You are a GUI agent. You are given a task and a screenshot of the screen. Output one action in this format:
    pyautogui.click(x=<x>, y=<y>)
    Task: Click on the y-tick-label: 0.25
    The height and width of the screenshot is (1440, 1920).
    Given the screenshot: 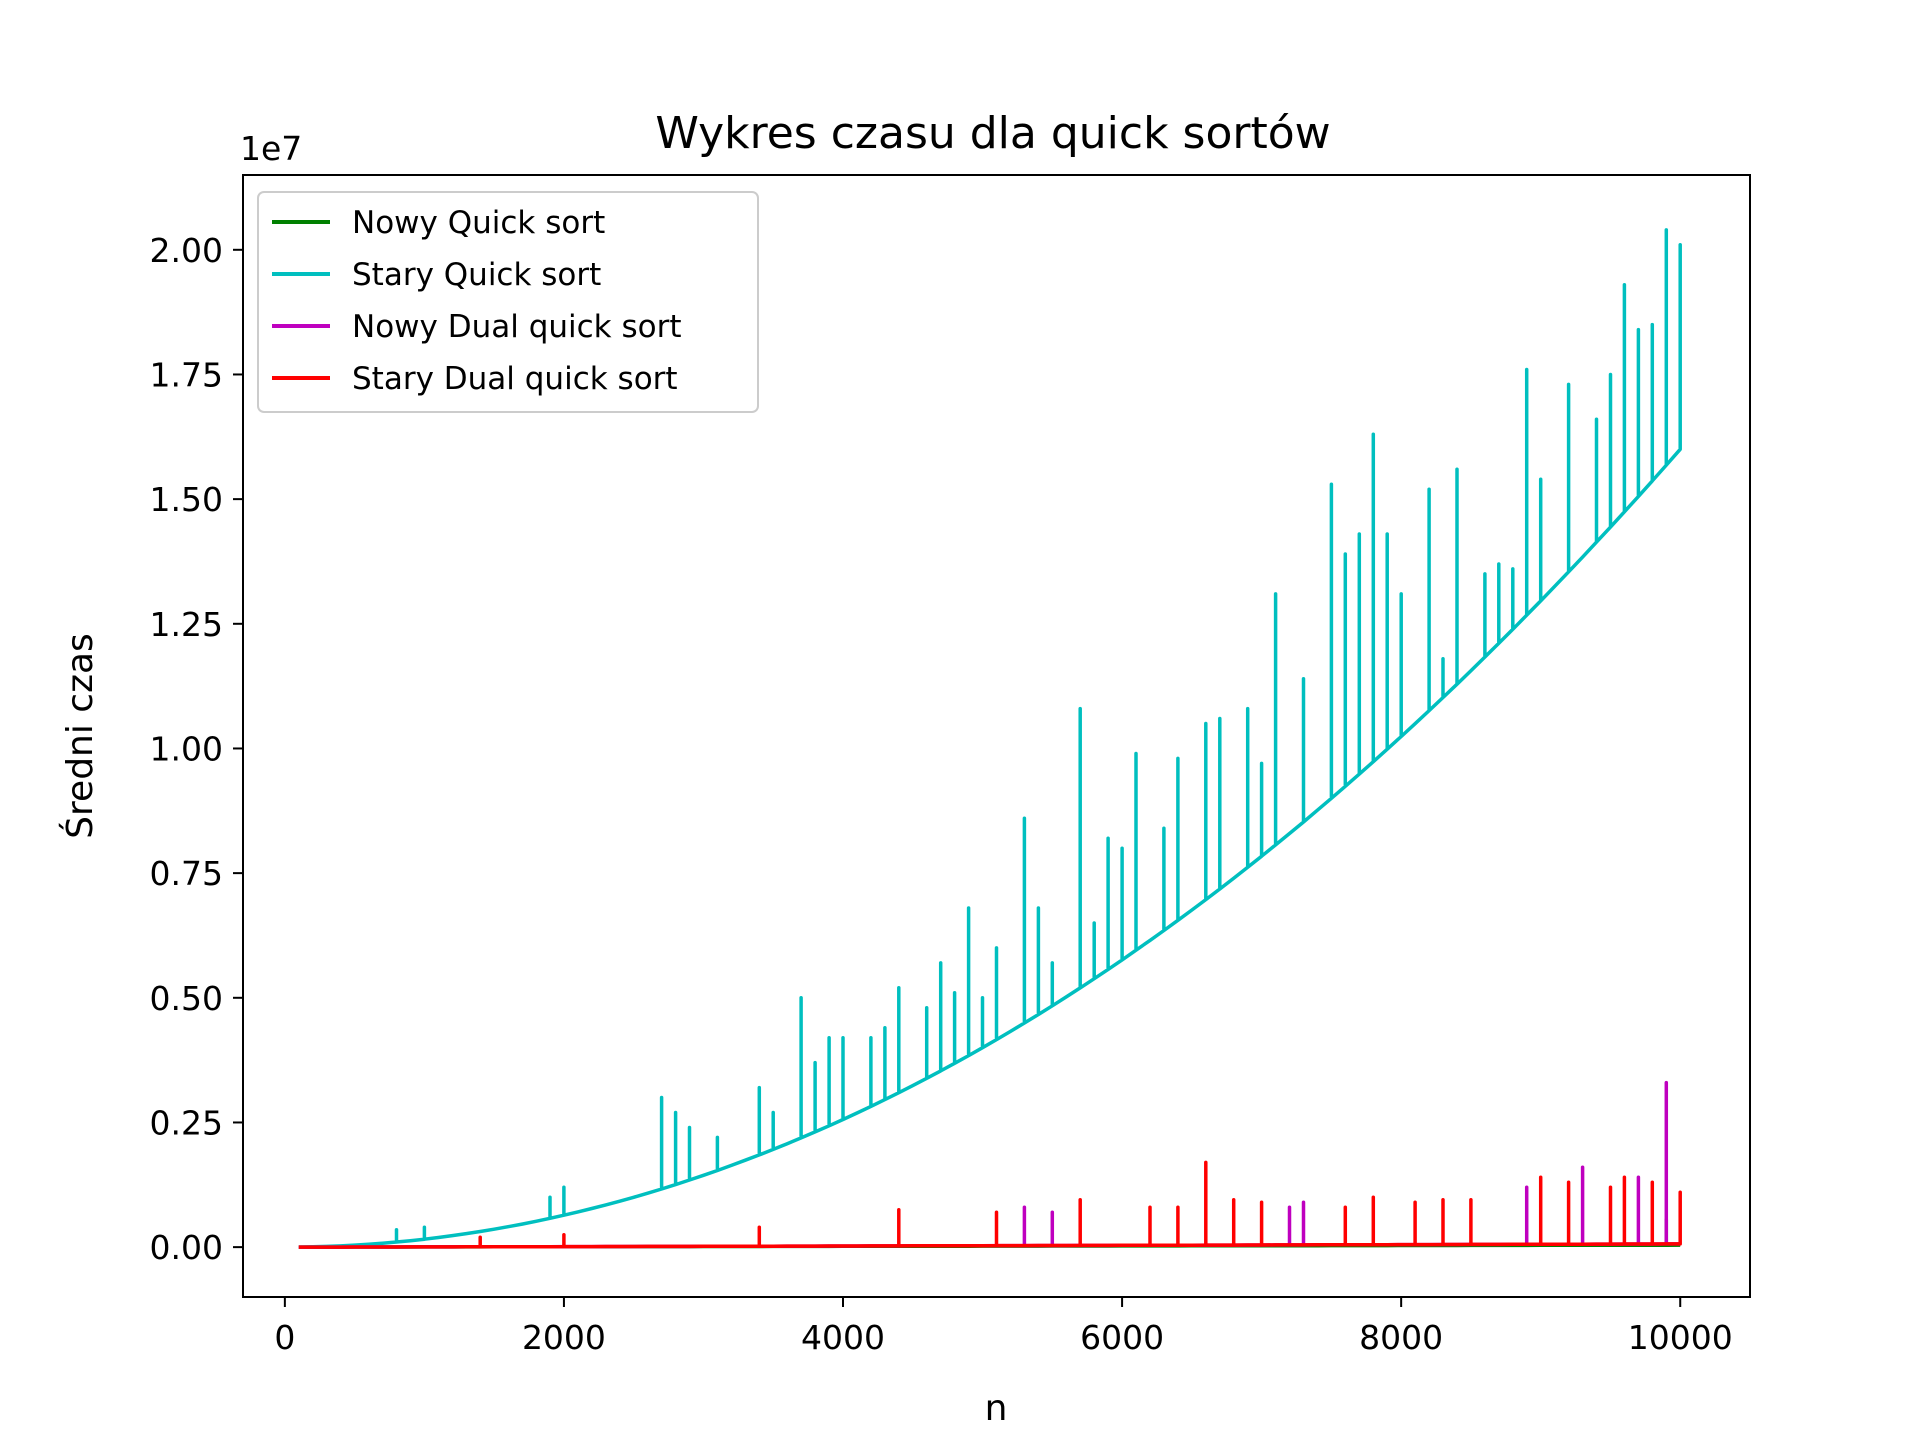 What is the action you would take?
    pyautogui.click(x=186, y=1122)
    